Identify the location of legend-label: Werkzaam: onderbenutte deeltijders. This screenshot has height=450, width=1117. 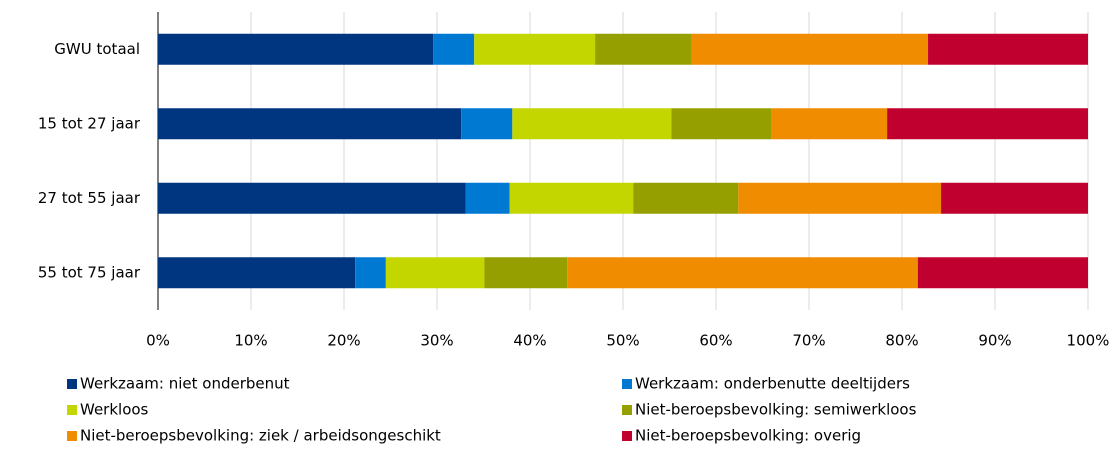
(772, 384).